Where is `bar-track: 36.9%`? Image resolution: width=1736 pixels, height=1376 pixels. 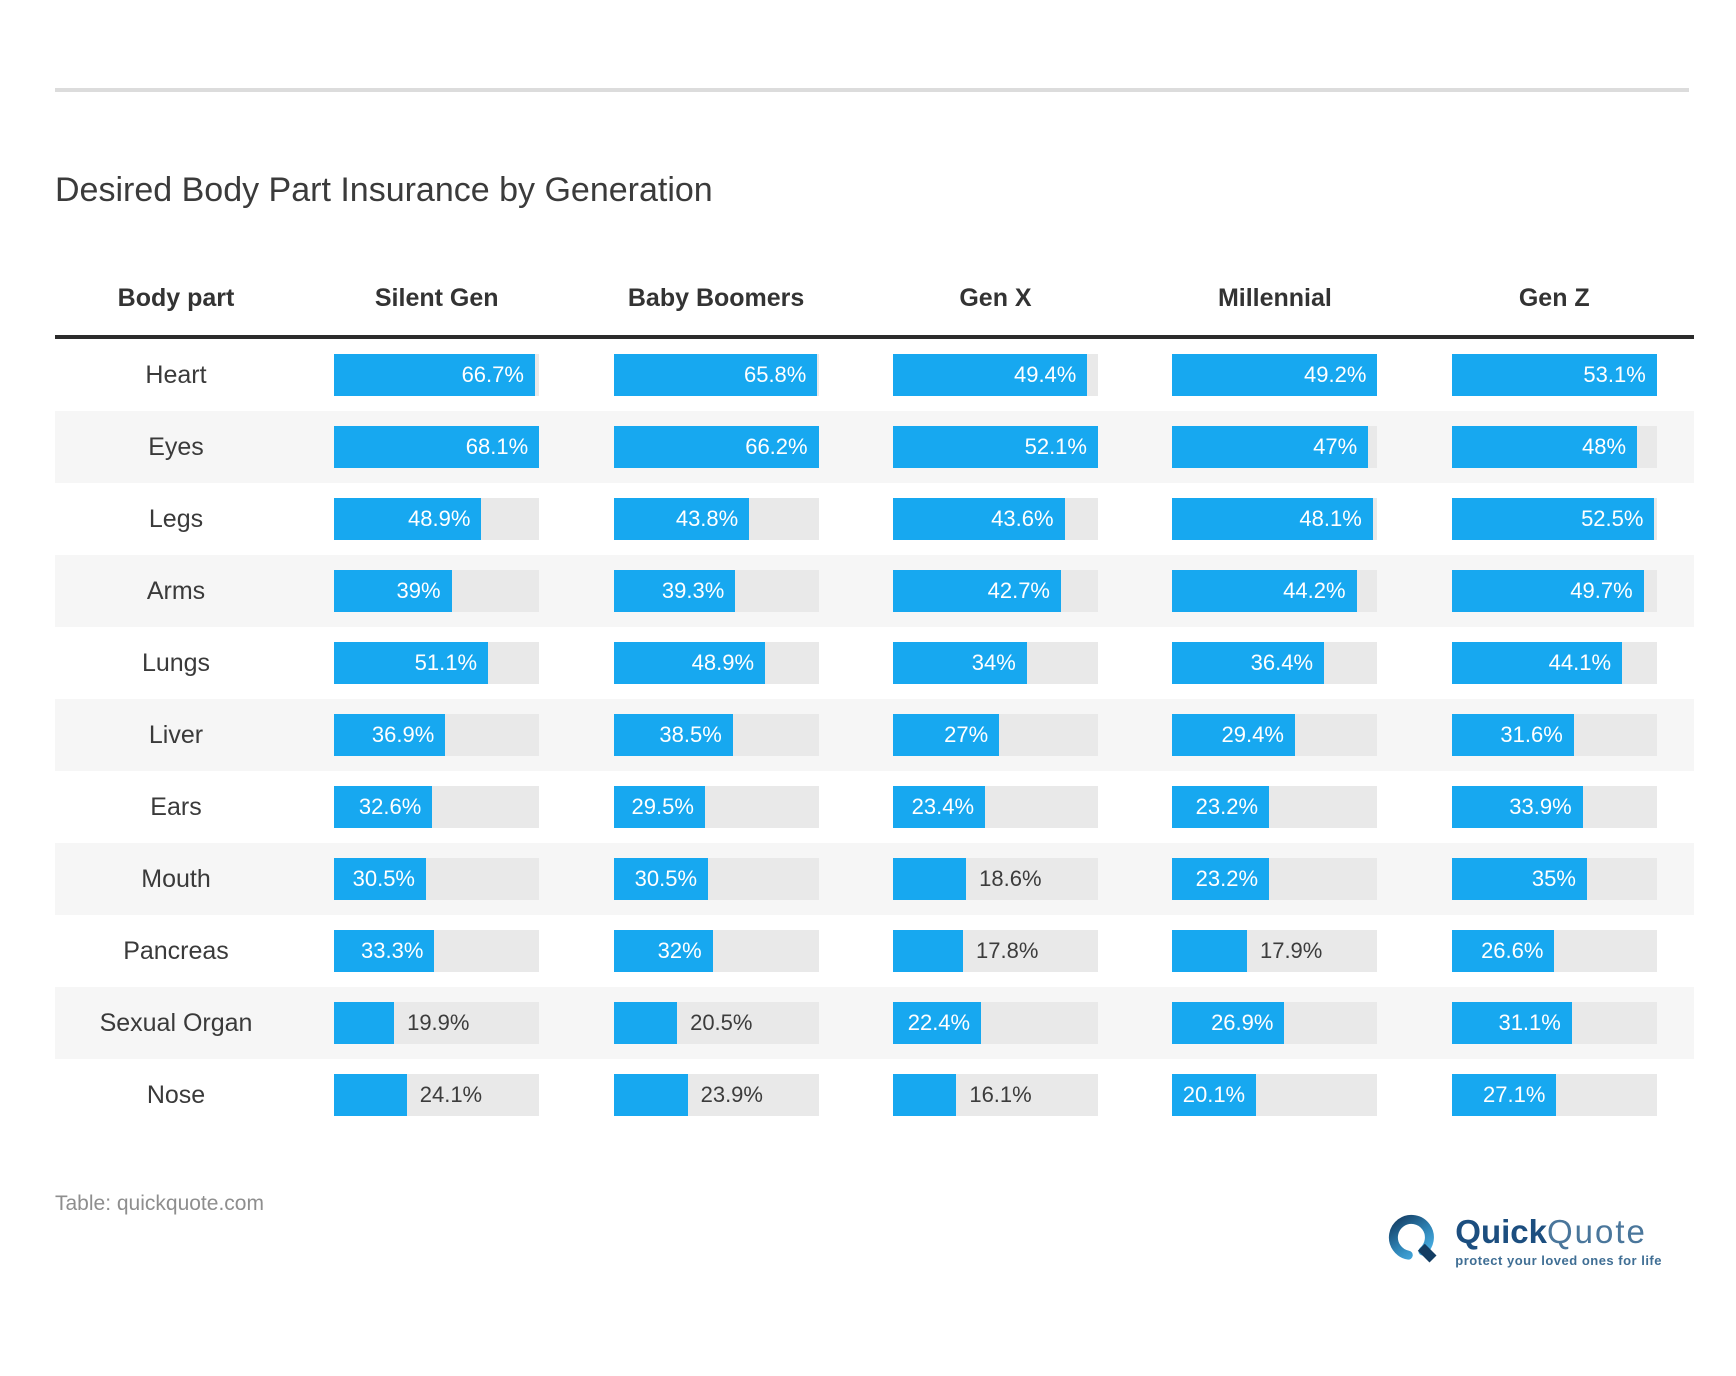
bar-track: 36.9% is located at coordinates (437, 735).